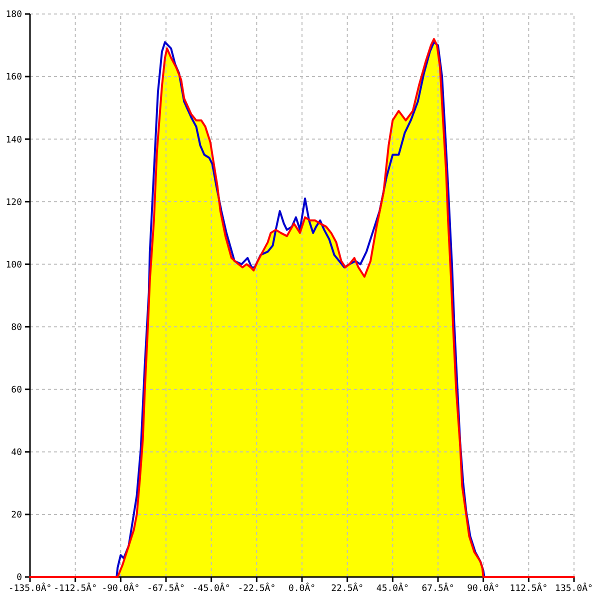 The image size is (600, 600). What do you see at coordinates (438, 588) in the screenshot?
I see `x-tick-label: 67.5Â°` at bounding box center [438, 588].